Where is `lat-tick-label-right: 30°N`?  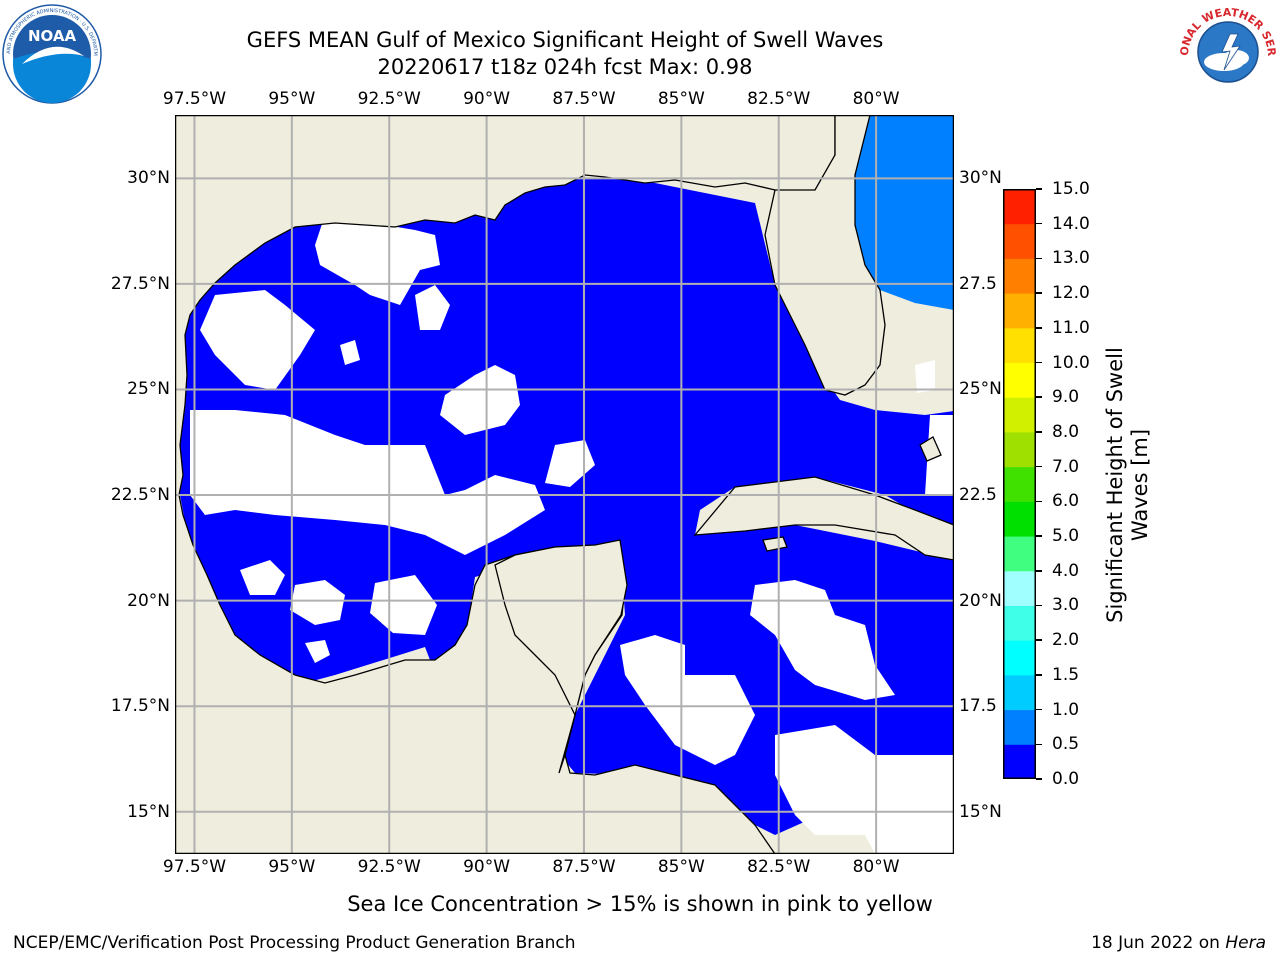 lat-tick-label-right: 30°N is located at coordinates (980, 178).